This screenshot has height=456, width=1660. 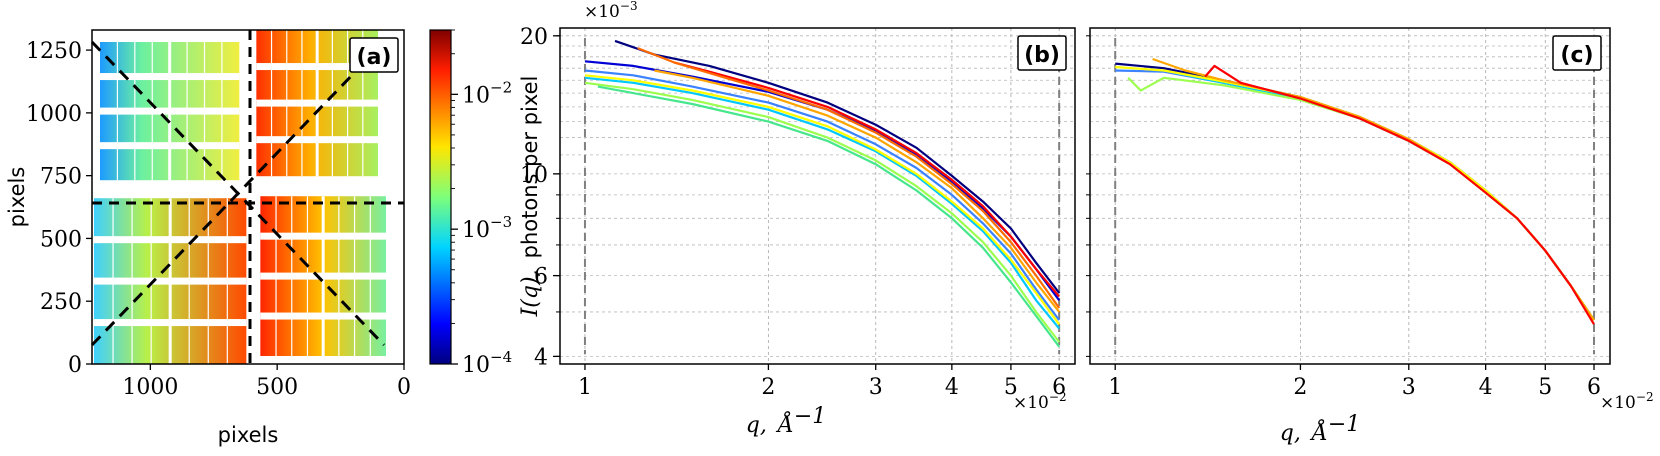 What do you see at coordinates (822, 382) in the screenshot?
I see `panel-b-x-ticks: 1 2 3 4 5 6` at bounding box center [822, 382].